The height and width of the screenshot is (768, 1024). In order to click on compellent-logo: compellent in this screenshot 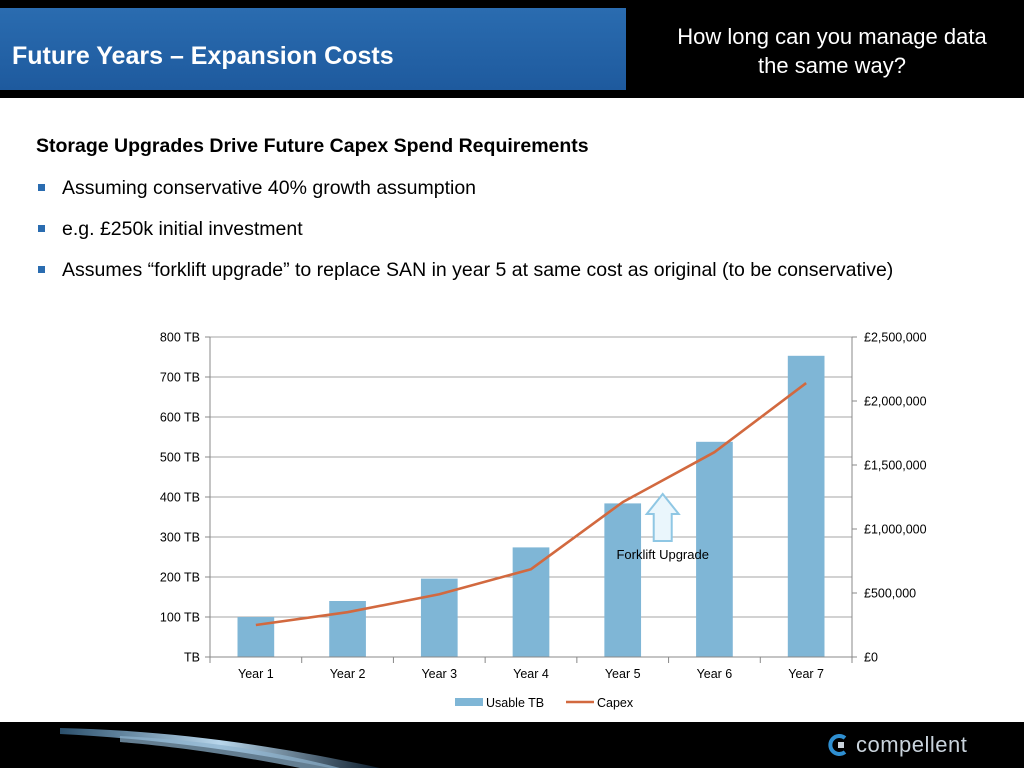, I will do `click(896, 745)`.